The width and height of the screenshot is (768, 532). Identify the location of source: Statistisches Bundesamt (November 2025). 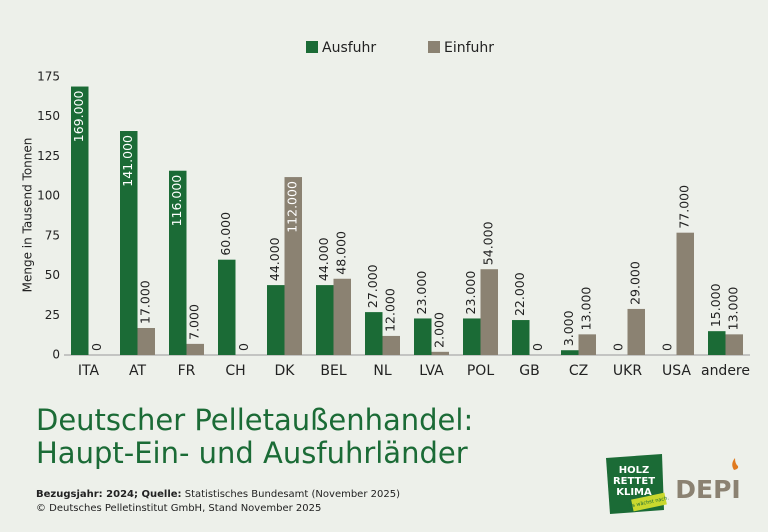
(292, 494).